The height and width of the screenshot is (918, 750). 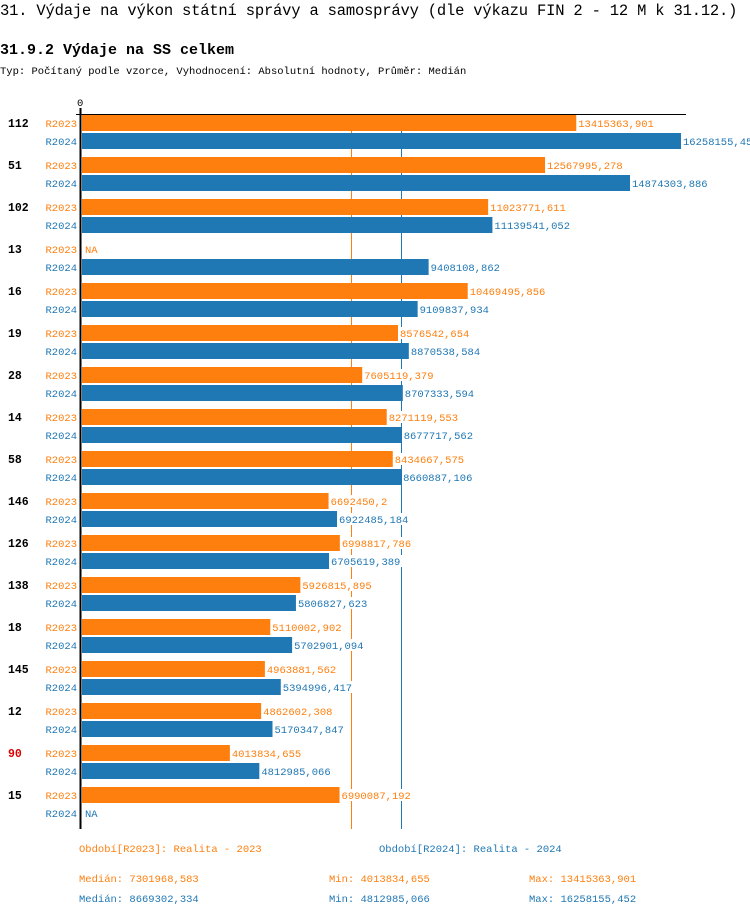 What do you see at coordinates (15, 166) in the screenshot?
I see `category-label: 51` at bounding box center [15, 166].